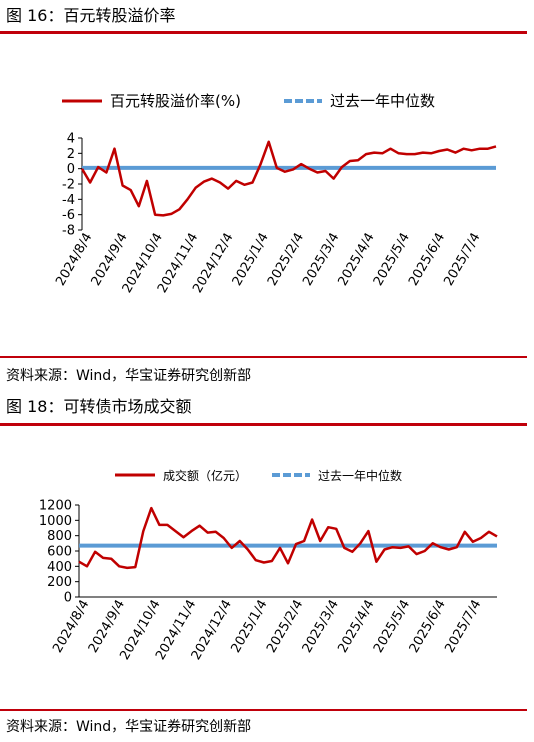 The image size is (534, 742). I want to click on figure-18-title: 图 18：可转债市场成交额, so click(99, 406).